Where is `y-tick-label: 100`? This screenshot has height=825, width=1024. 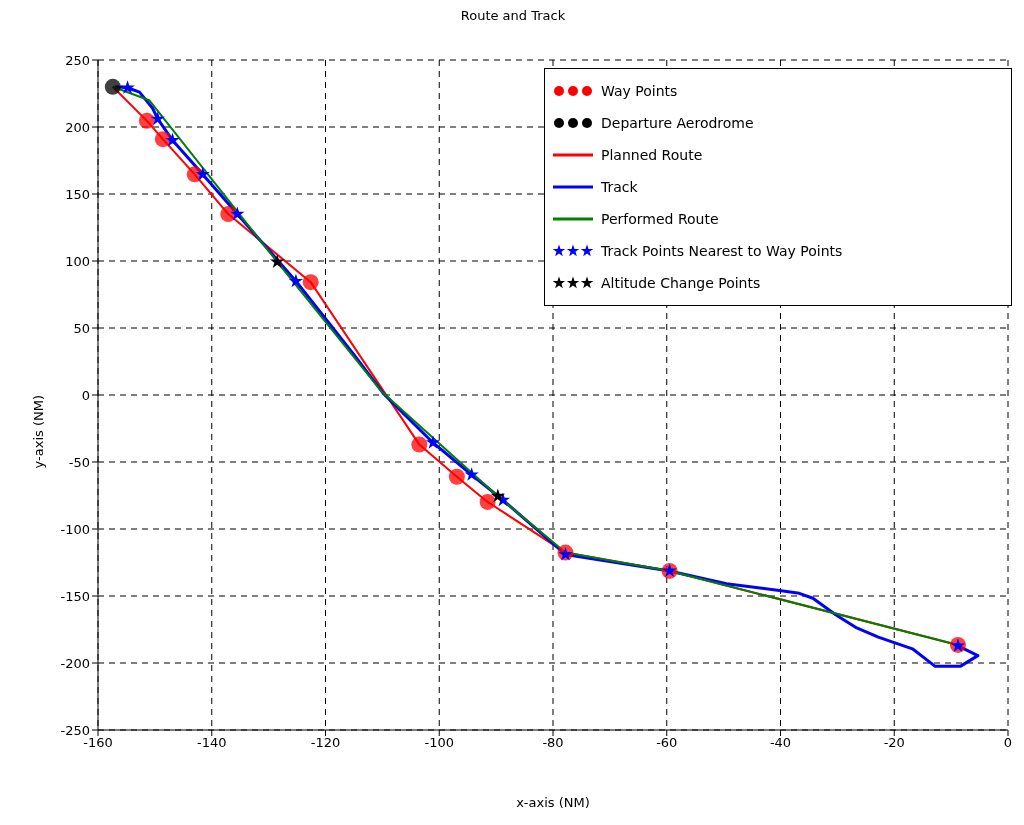 y-tick-label: 100 is located at coordinates (77, 261).